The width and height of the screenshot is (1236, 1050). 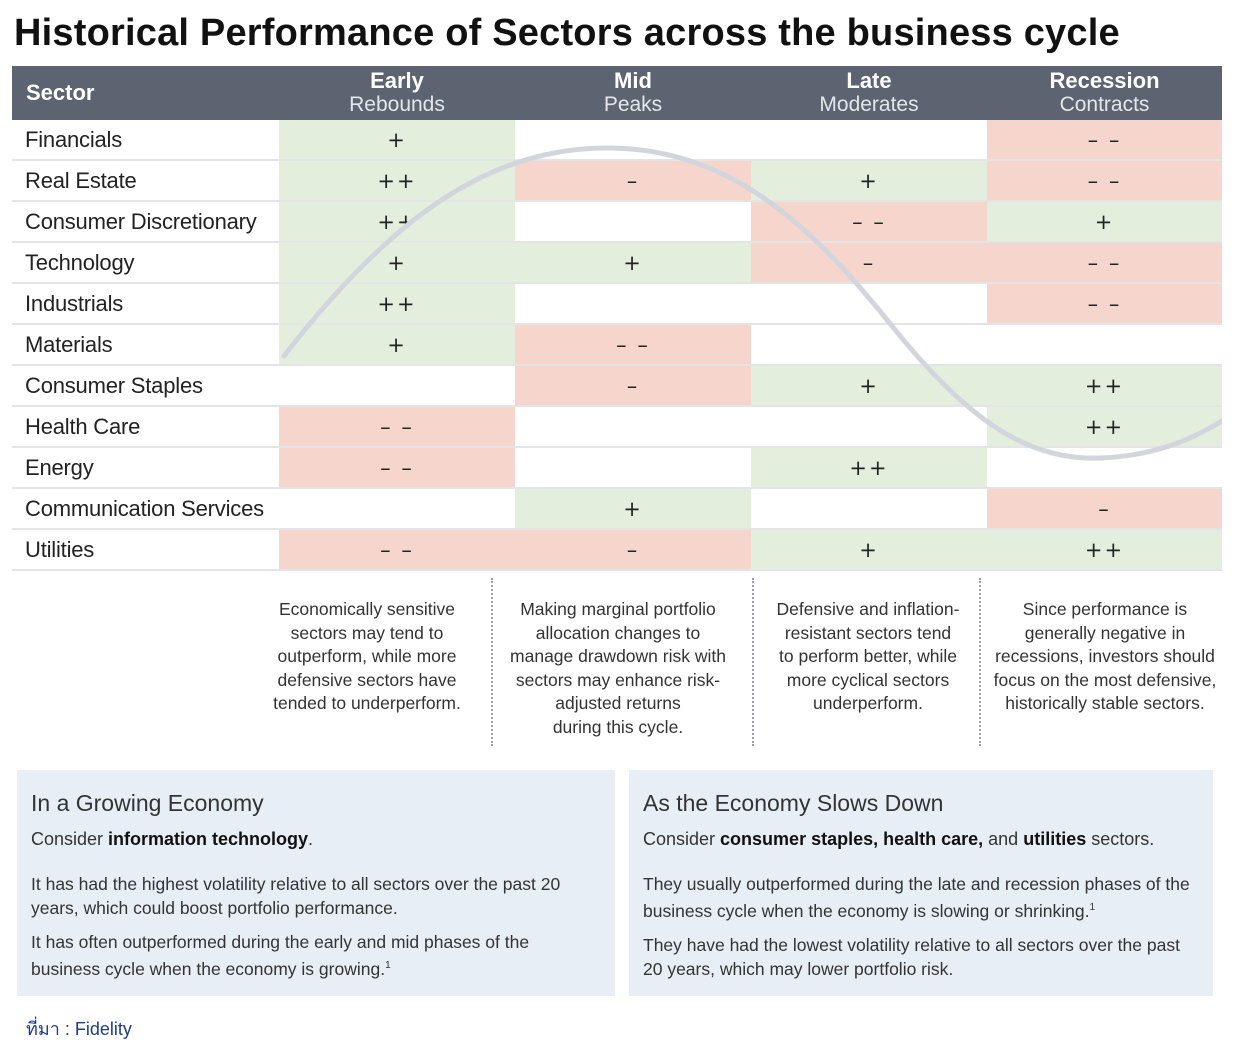 What do you see at coordinates (1104, 104) in the screenshot?
I see `phase-sub: Contracts` at bounding box center [1104, 104].